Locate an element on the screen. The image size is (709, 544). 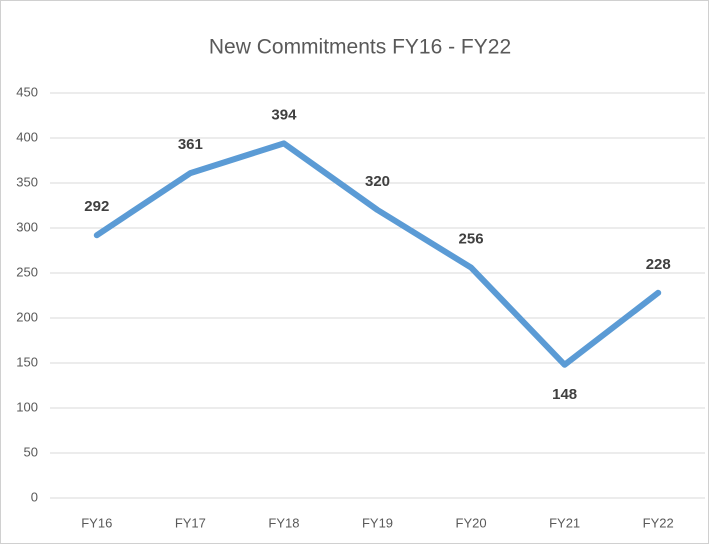
x-tick-label: FY20 is located at coordinates (471, 522).